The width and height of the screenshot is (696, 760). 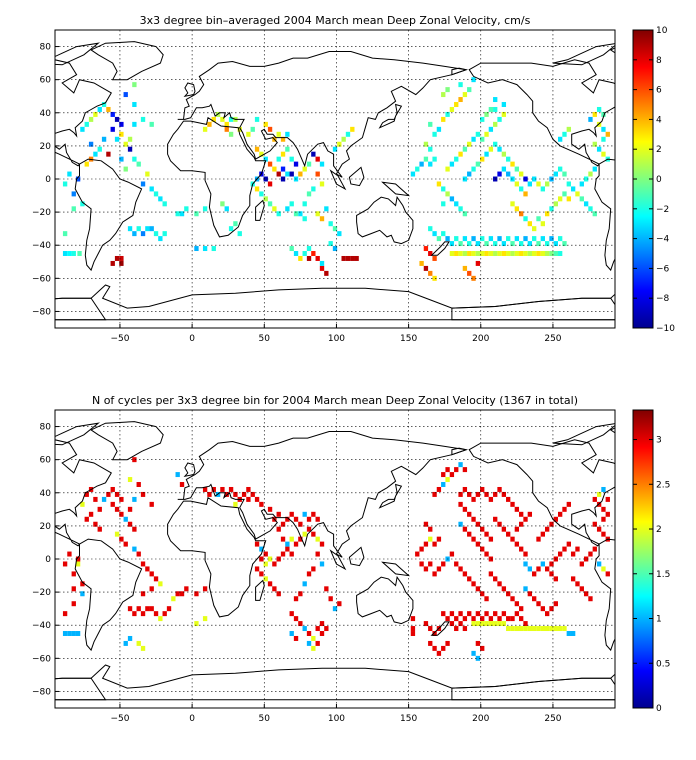 What do you see at coordinates (659, 61) in the screenshot?
I see `colorbar-tick-label: 8` at bounding box center [659, 61].